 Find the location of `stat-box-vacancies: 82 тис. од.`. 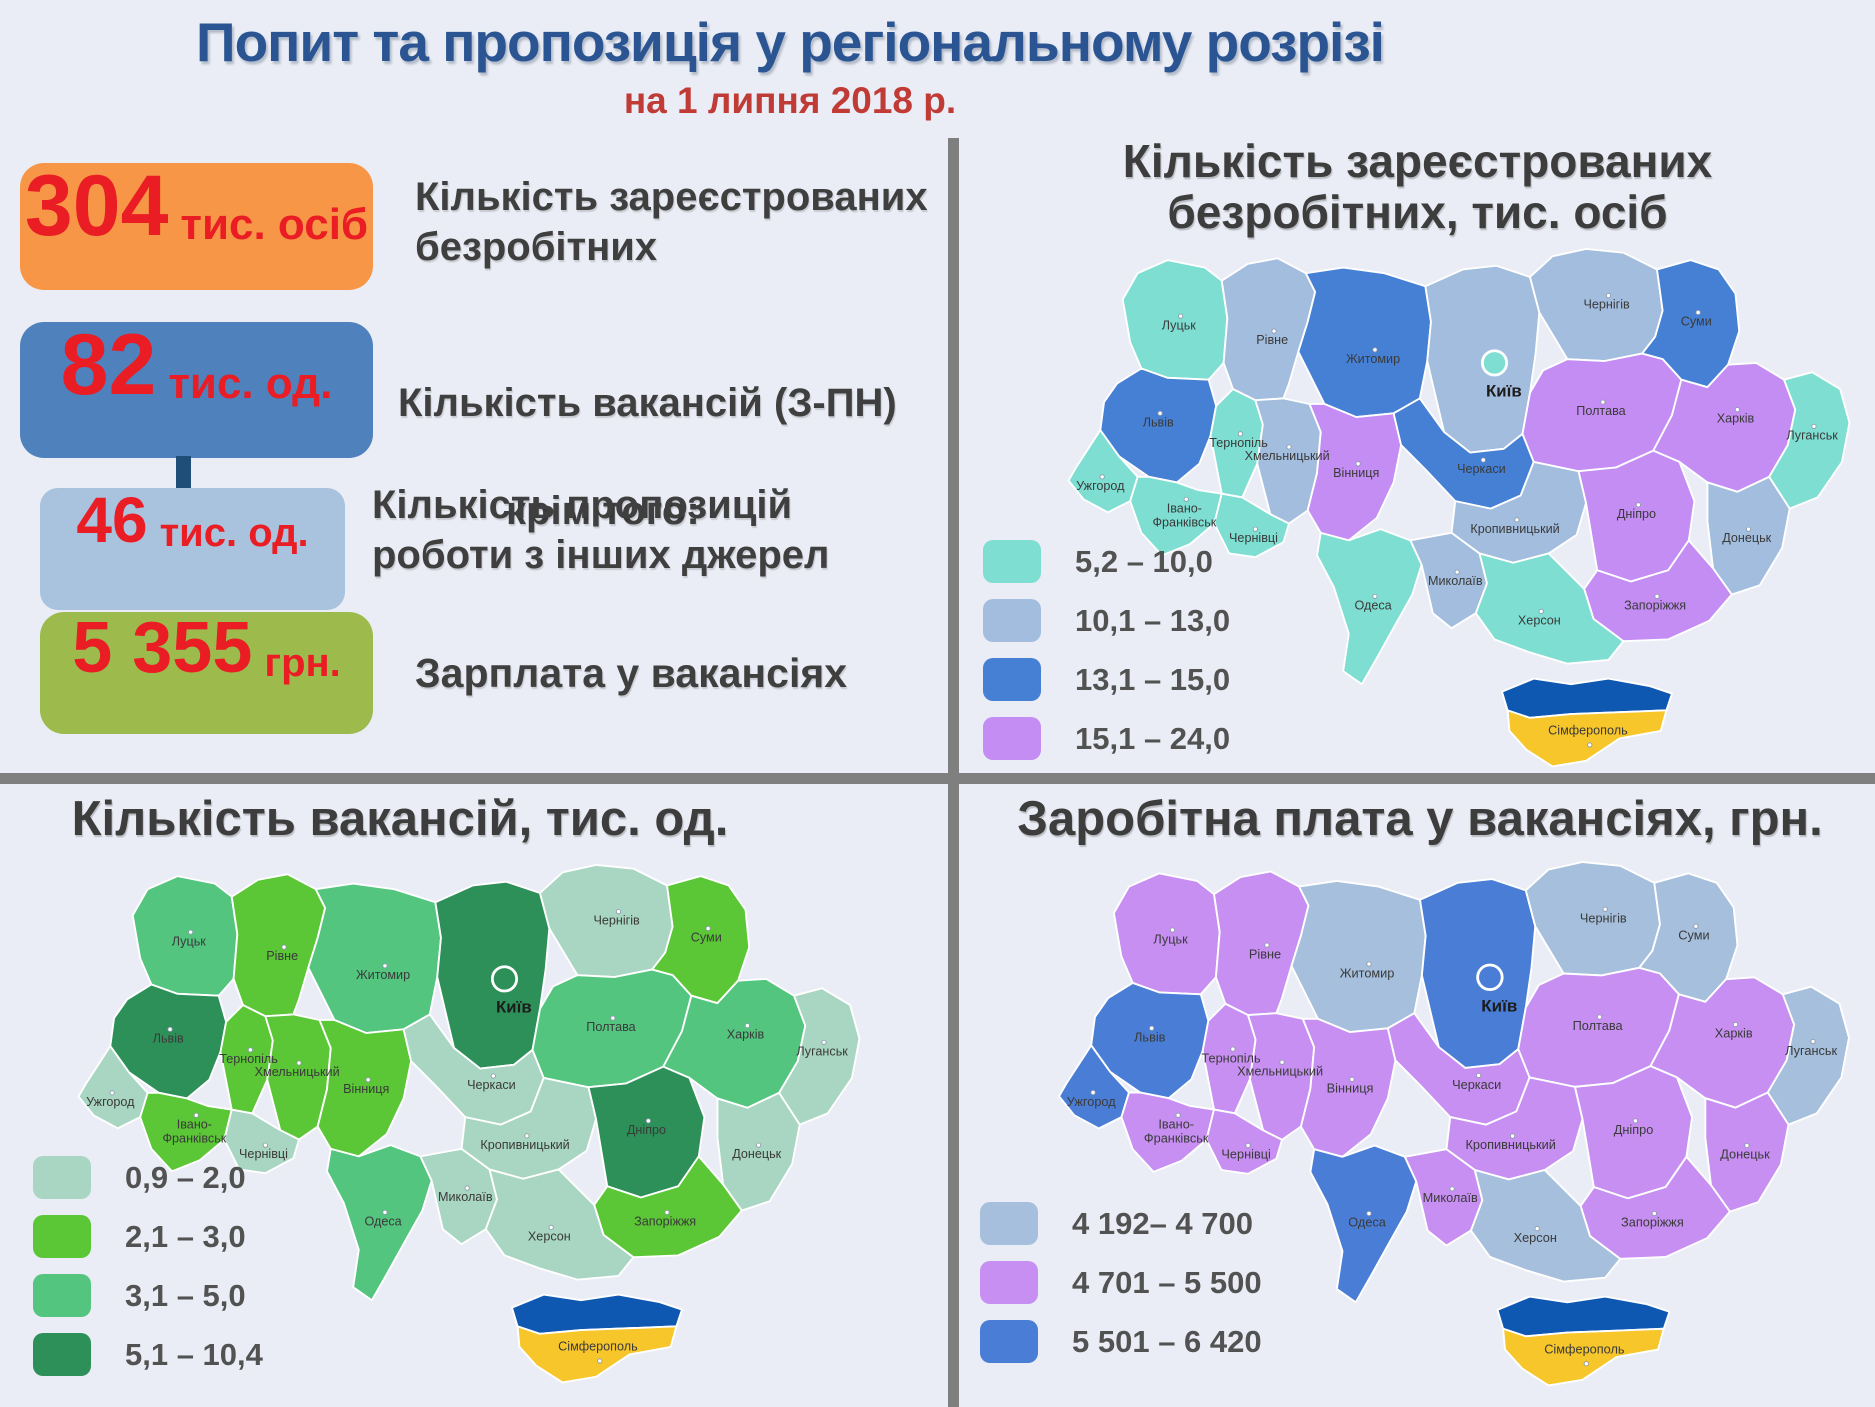

stat-box-vacancies: 82 тис. од. is located at coordinates (196, 390).